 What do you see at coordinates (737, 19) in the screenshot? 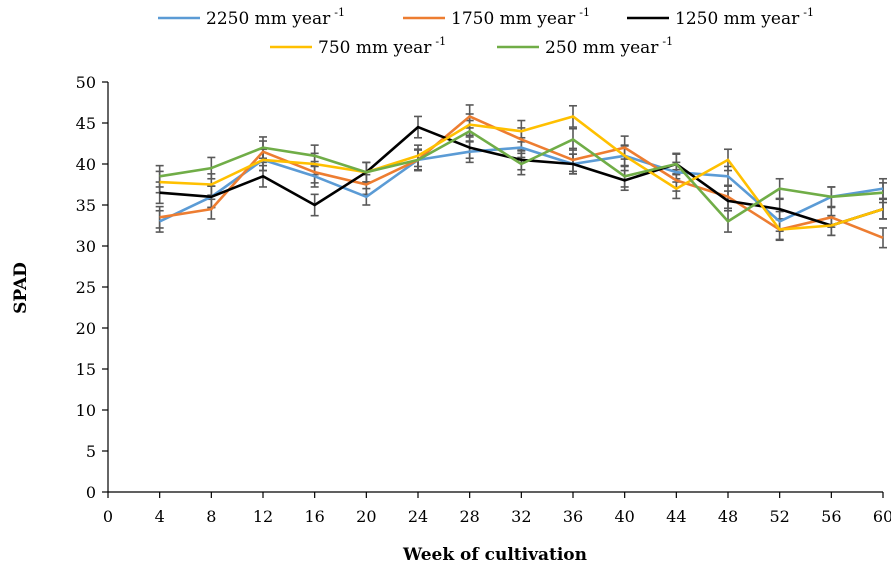
I see `legend-label-3: 1250 mm year` at bounding box center [737, 19].